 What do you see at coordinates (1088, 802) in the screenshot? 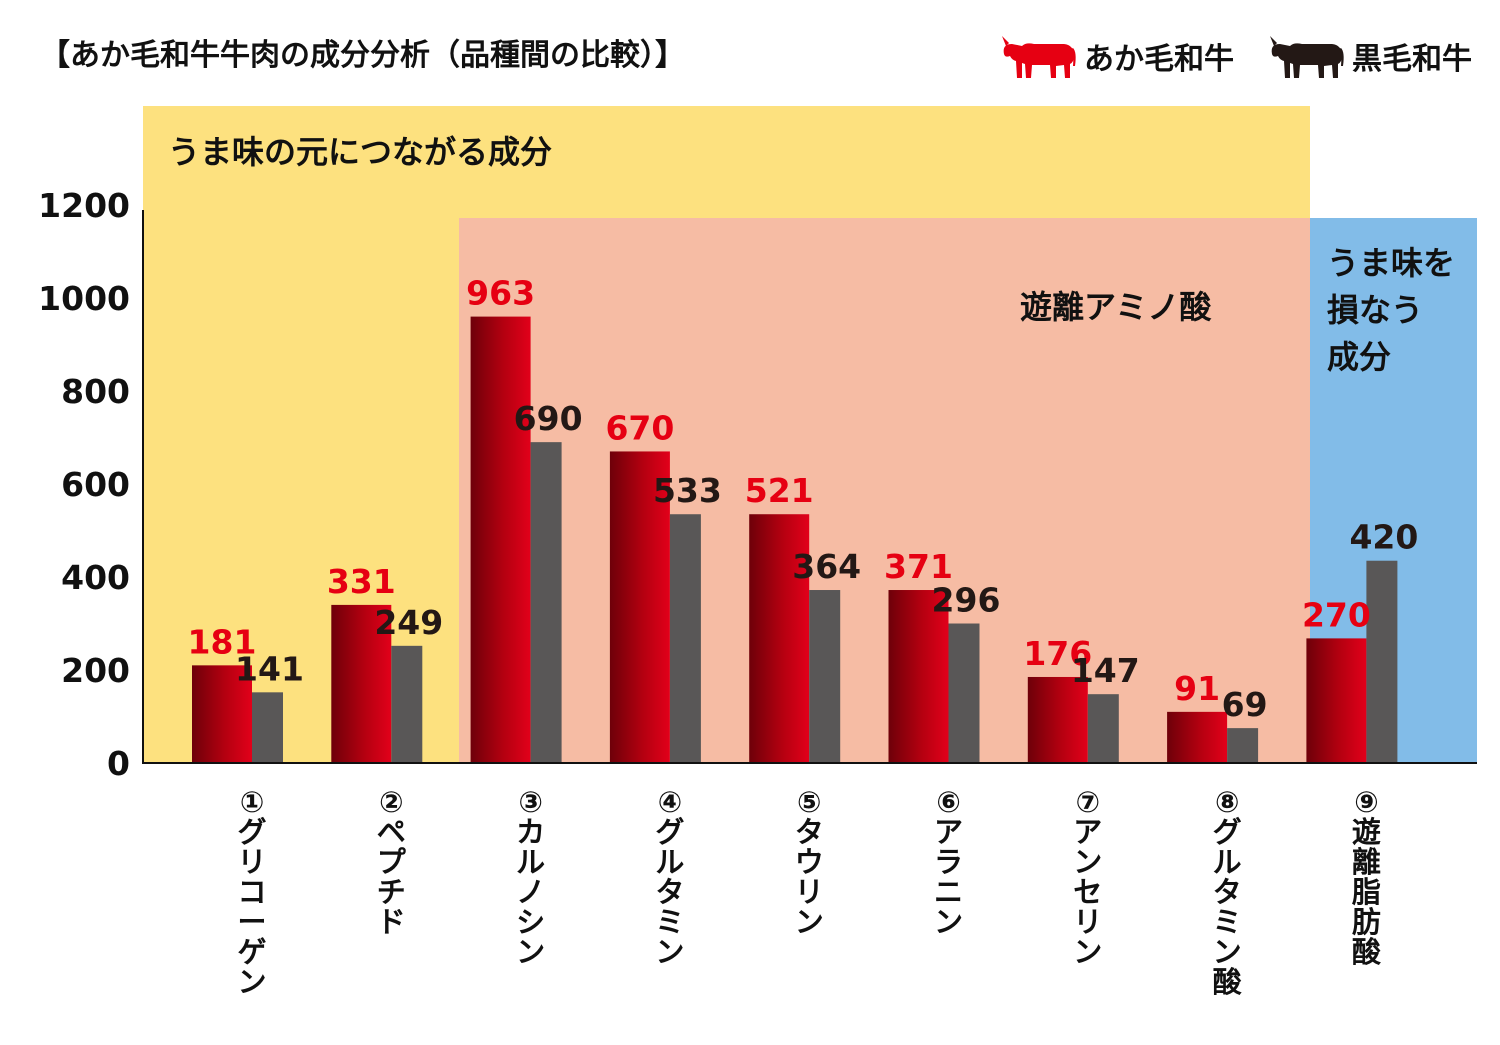
I see `x-tick-char: ⑦` at bounding box center [1088, 802].